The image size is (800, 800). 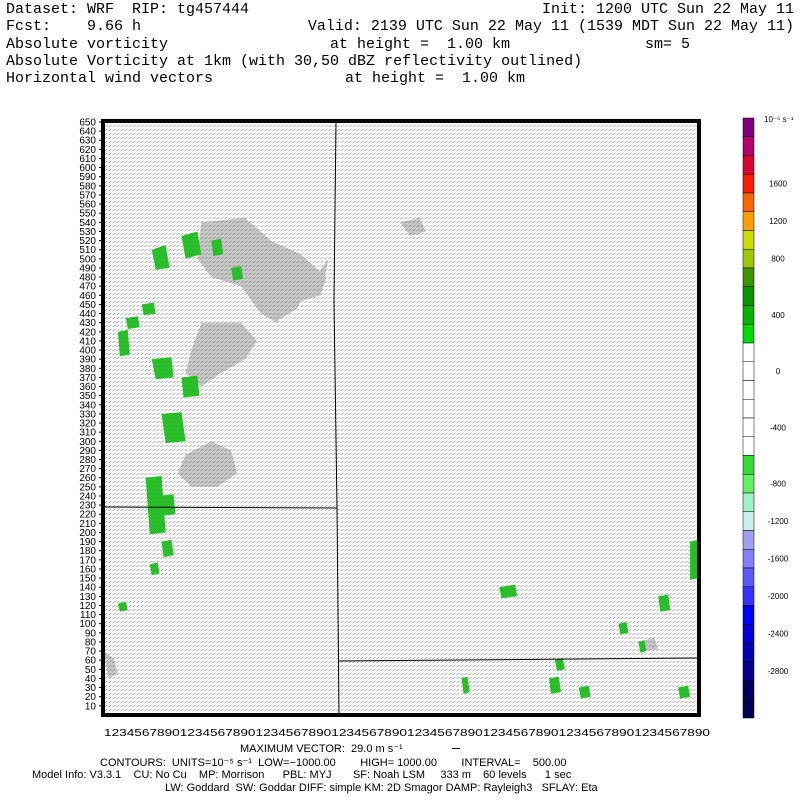 What do you see at coordinates (87, 478) in the screenshot?
I see `y-tick-label: 260` at bounding box center [87, 478].